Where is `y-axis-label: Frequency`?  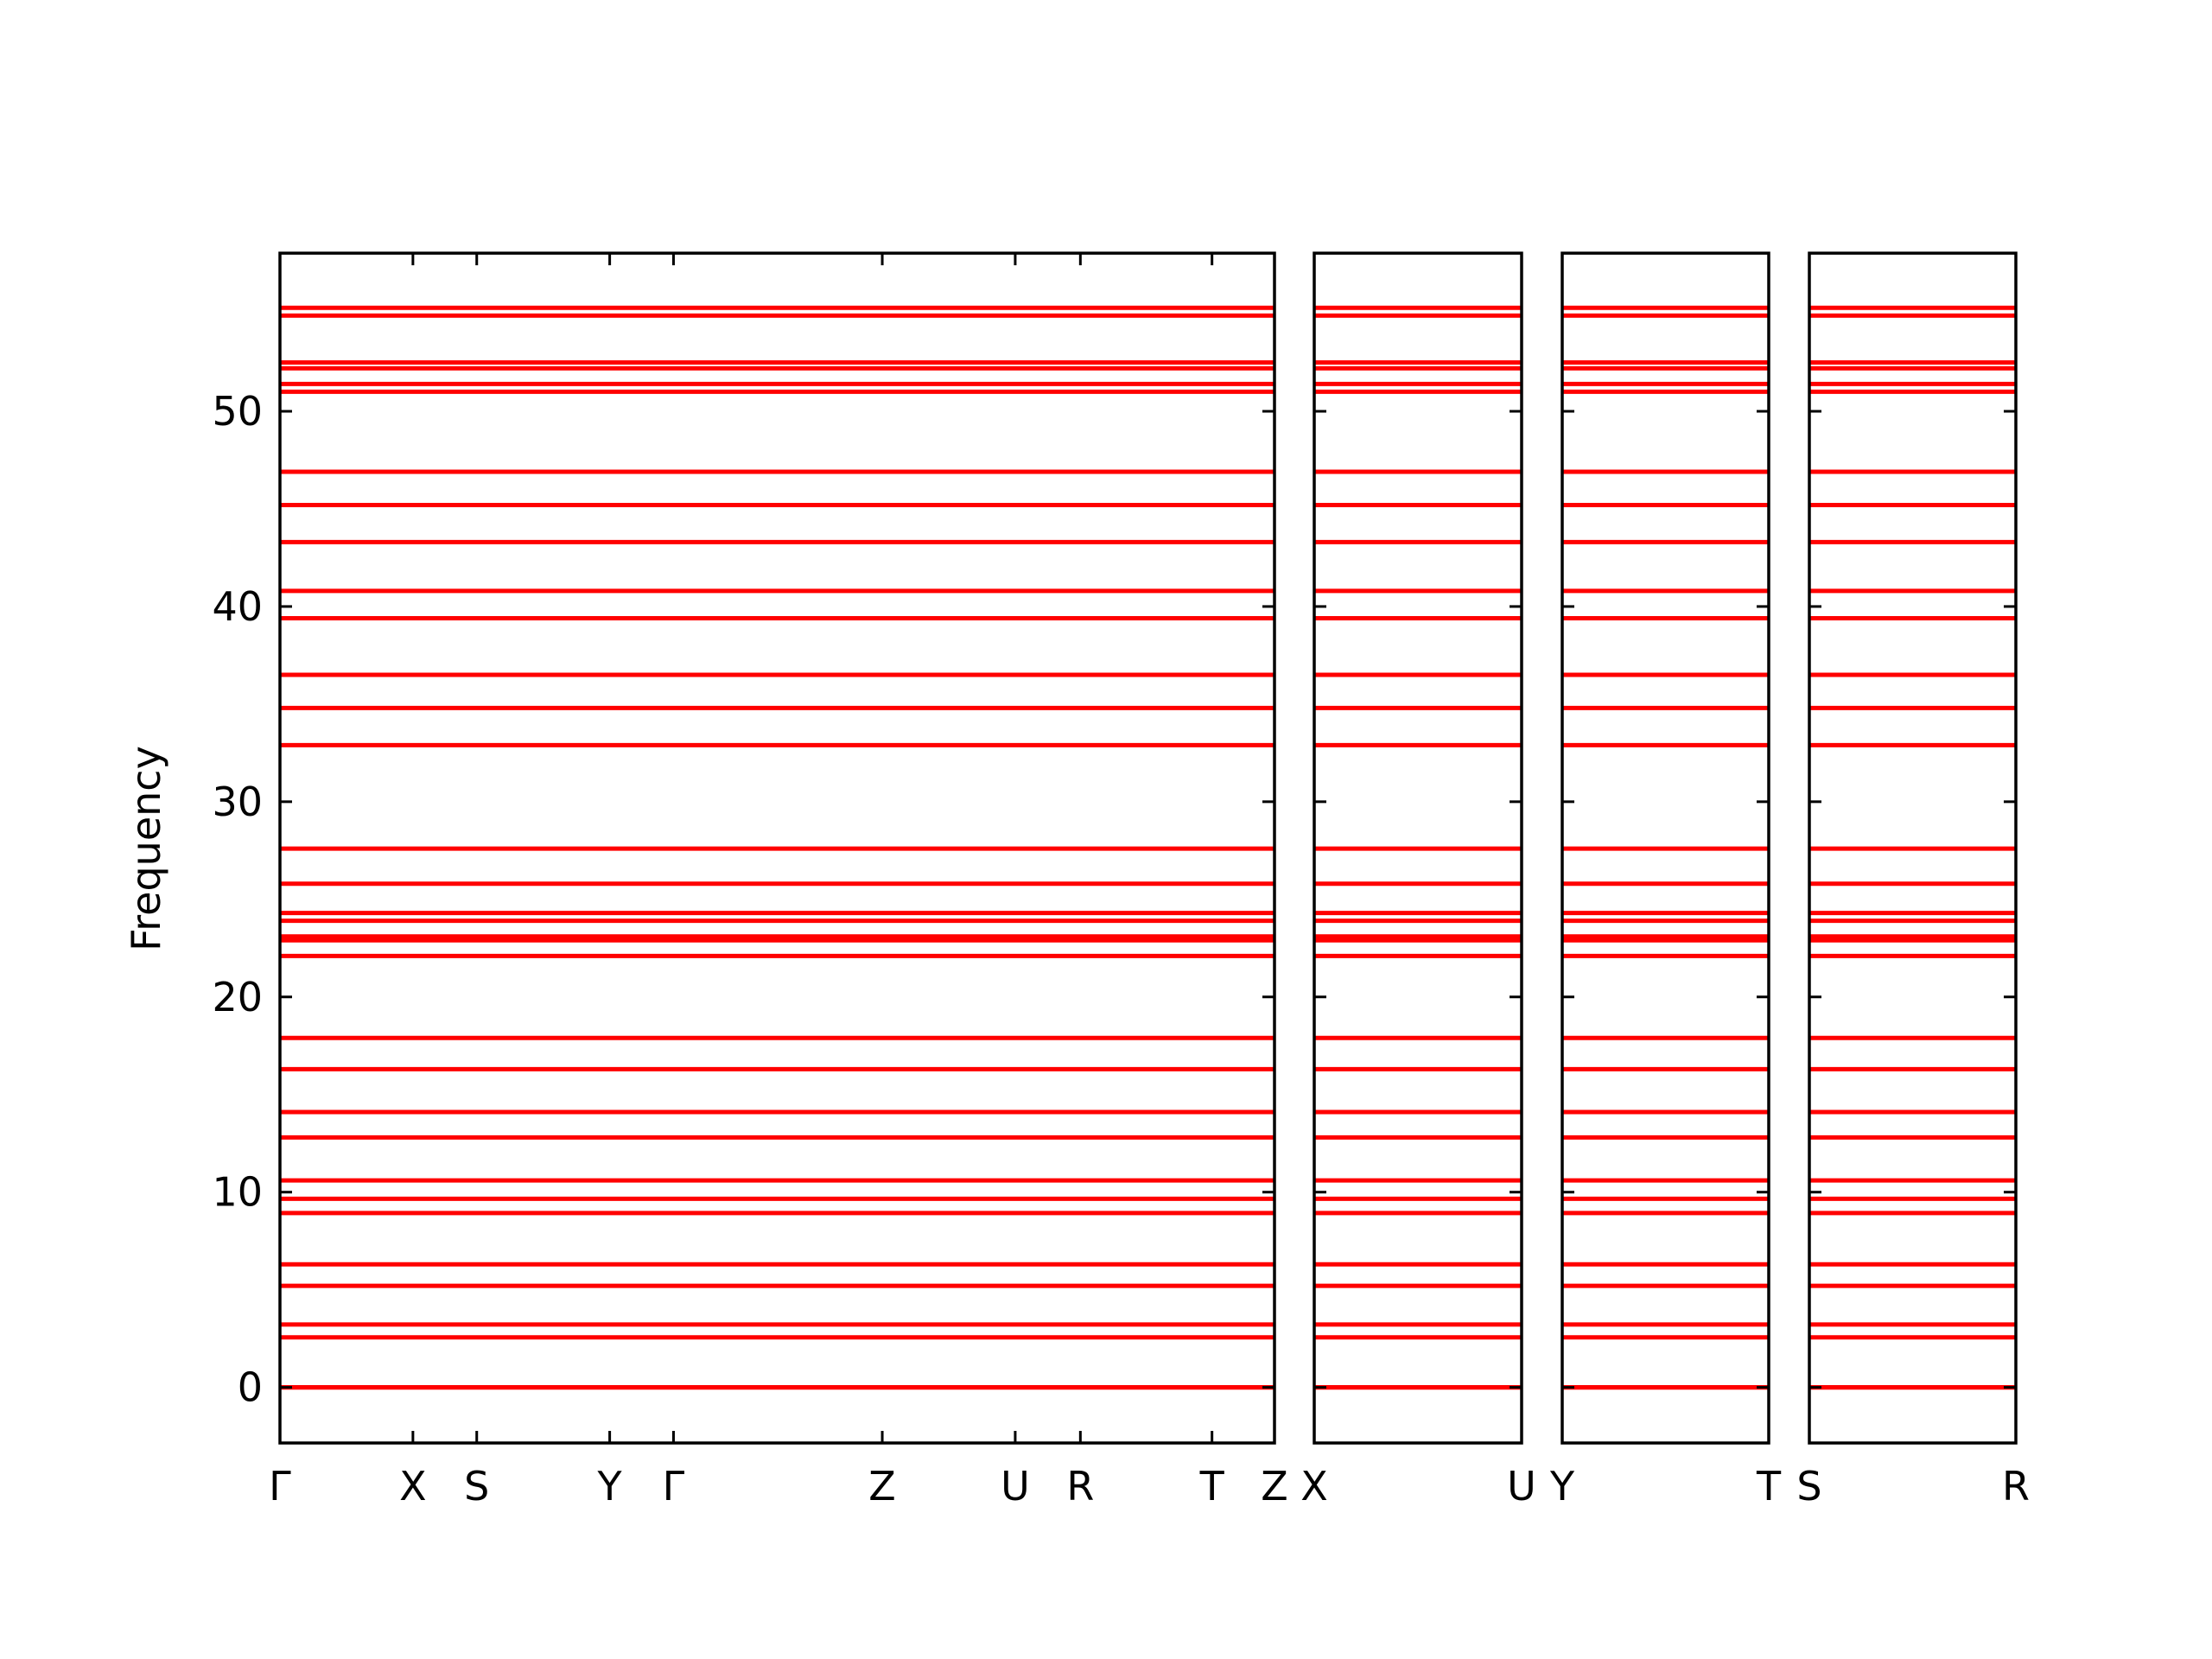 y-axis-label: Frequency is located at coordinates (146, 848).